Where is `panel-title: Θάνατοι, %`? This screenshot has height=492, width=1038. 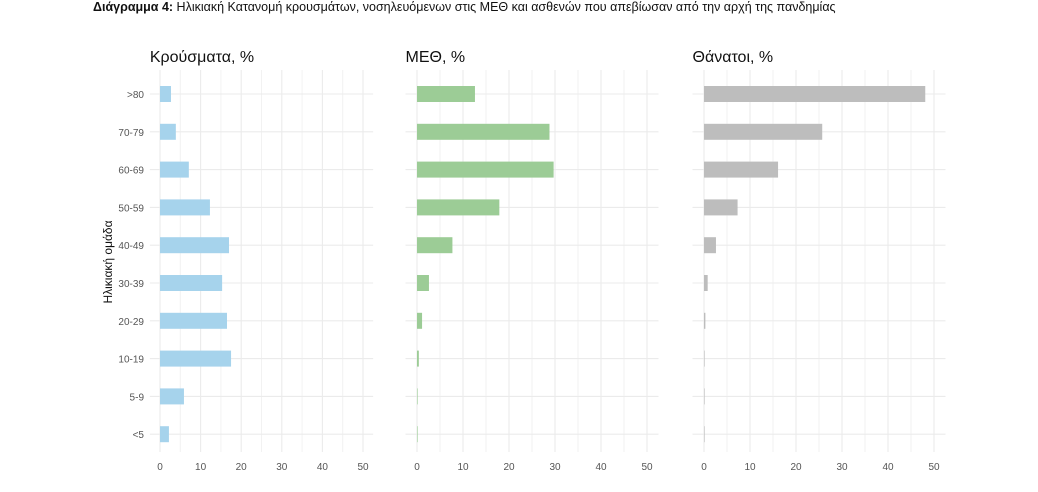
panel-title: Θάνατοι, % is located at coordinates (733, 57).